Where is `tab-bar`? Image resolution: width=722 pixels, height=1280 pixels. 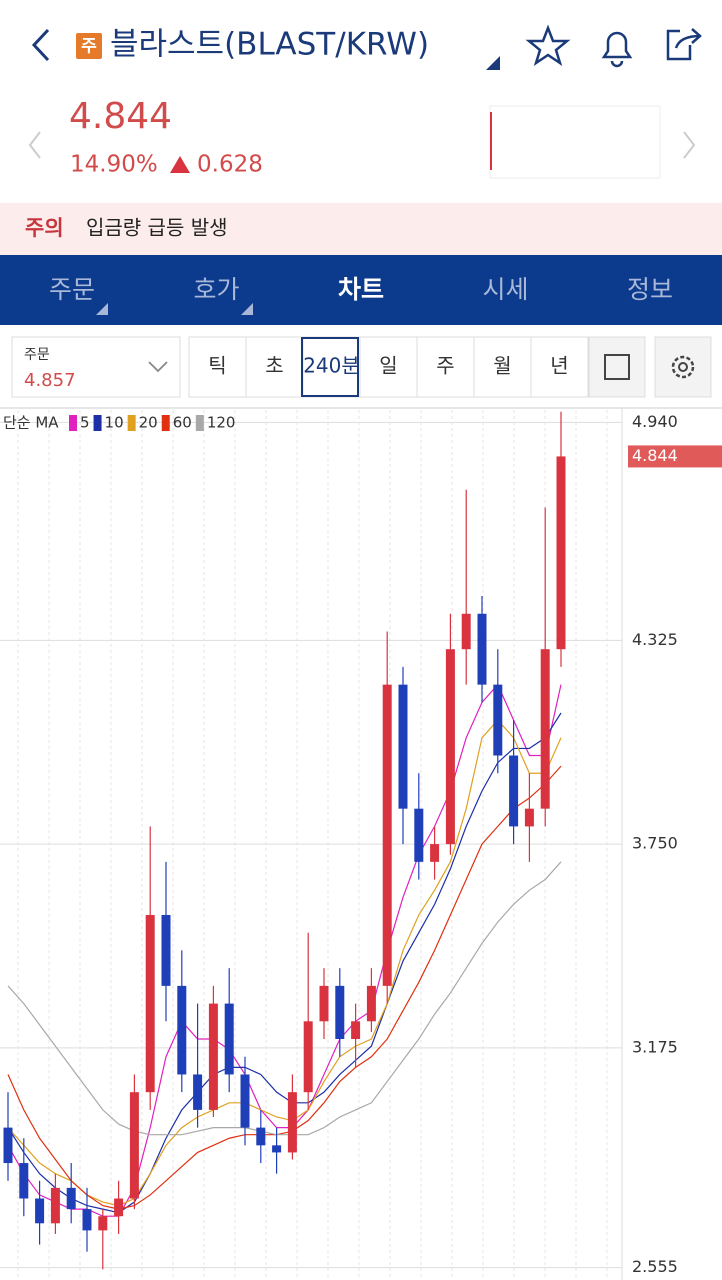
tab-bar is located at coordinates (361, 290).